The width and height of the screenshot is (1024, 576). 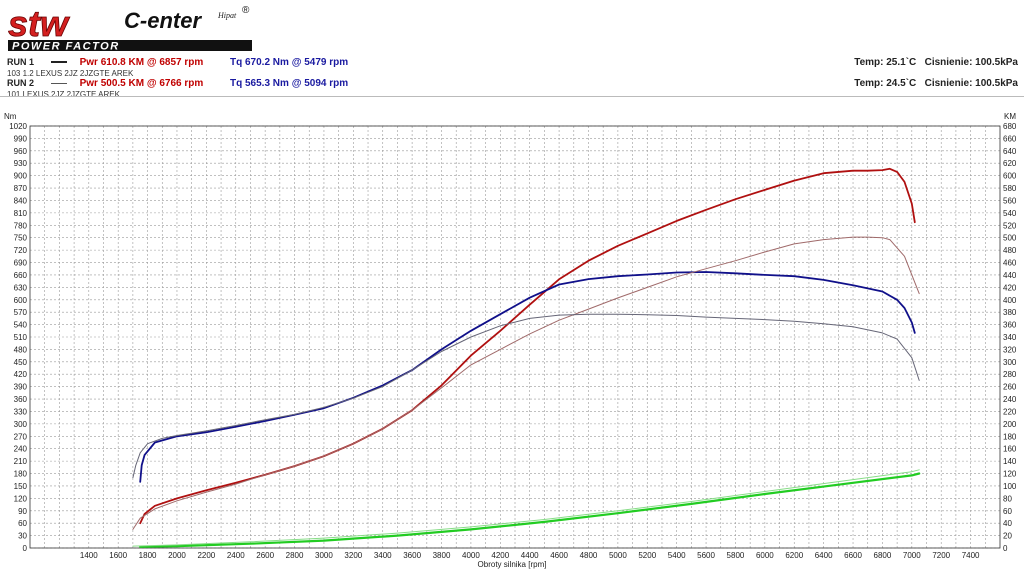 What do you see at coordinates (512, 96) in the screenshot?
I see `header-divider` at bounding box center [512, 96].